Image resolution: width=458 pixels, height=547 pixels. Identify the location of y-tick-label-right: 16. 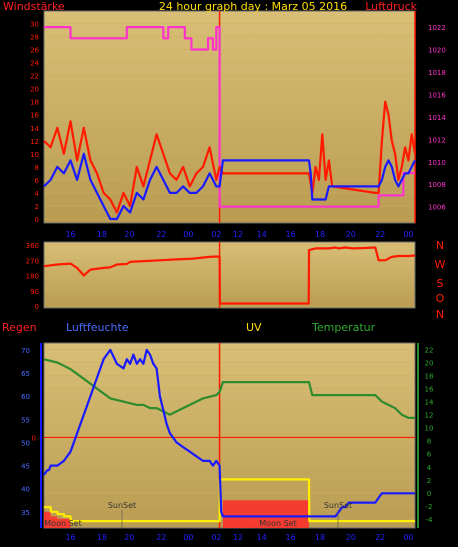
(429, 390).